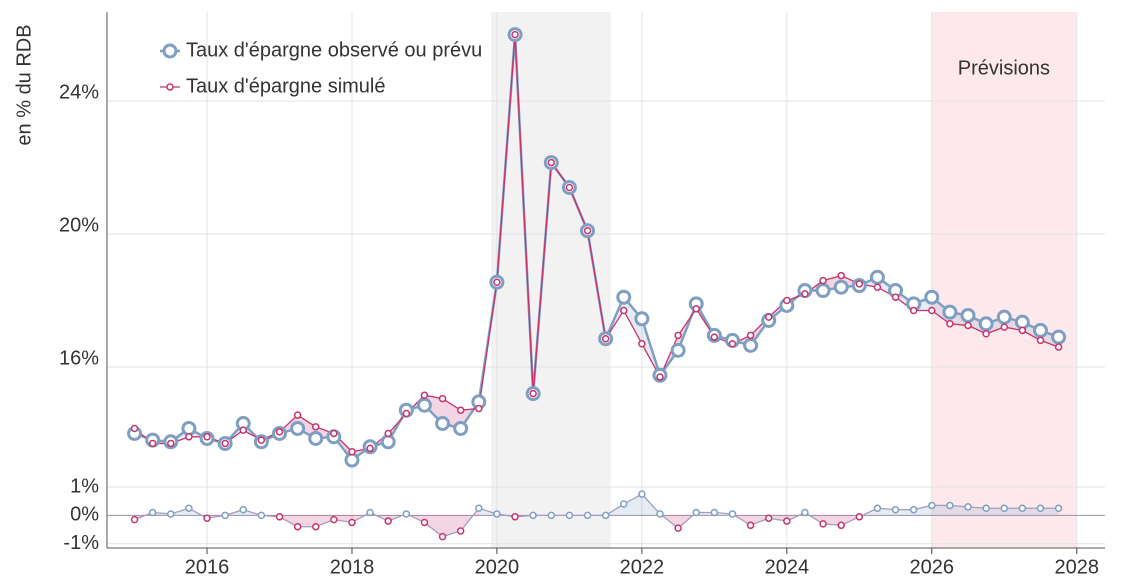 This screenshot has width=1126, height=578. What do you see at coordinates (469, 415) in the screenshot?
I see `gap-fill` at bounding box center [469, 415].